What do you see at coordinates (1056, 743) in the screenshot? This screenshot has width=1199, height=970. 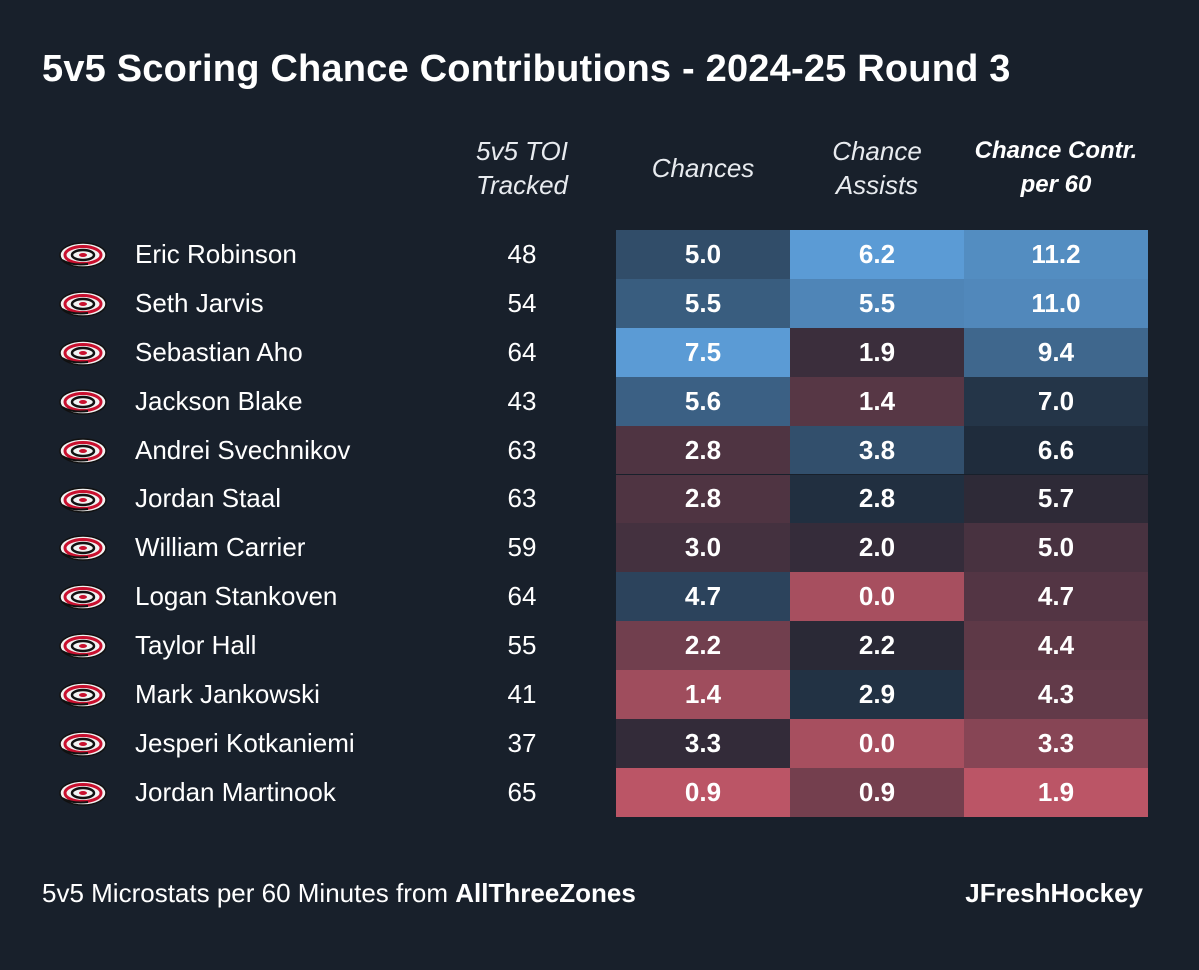 I see `contr-cell: 3.3` at bounding box center [1056, 743].